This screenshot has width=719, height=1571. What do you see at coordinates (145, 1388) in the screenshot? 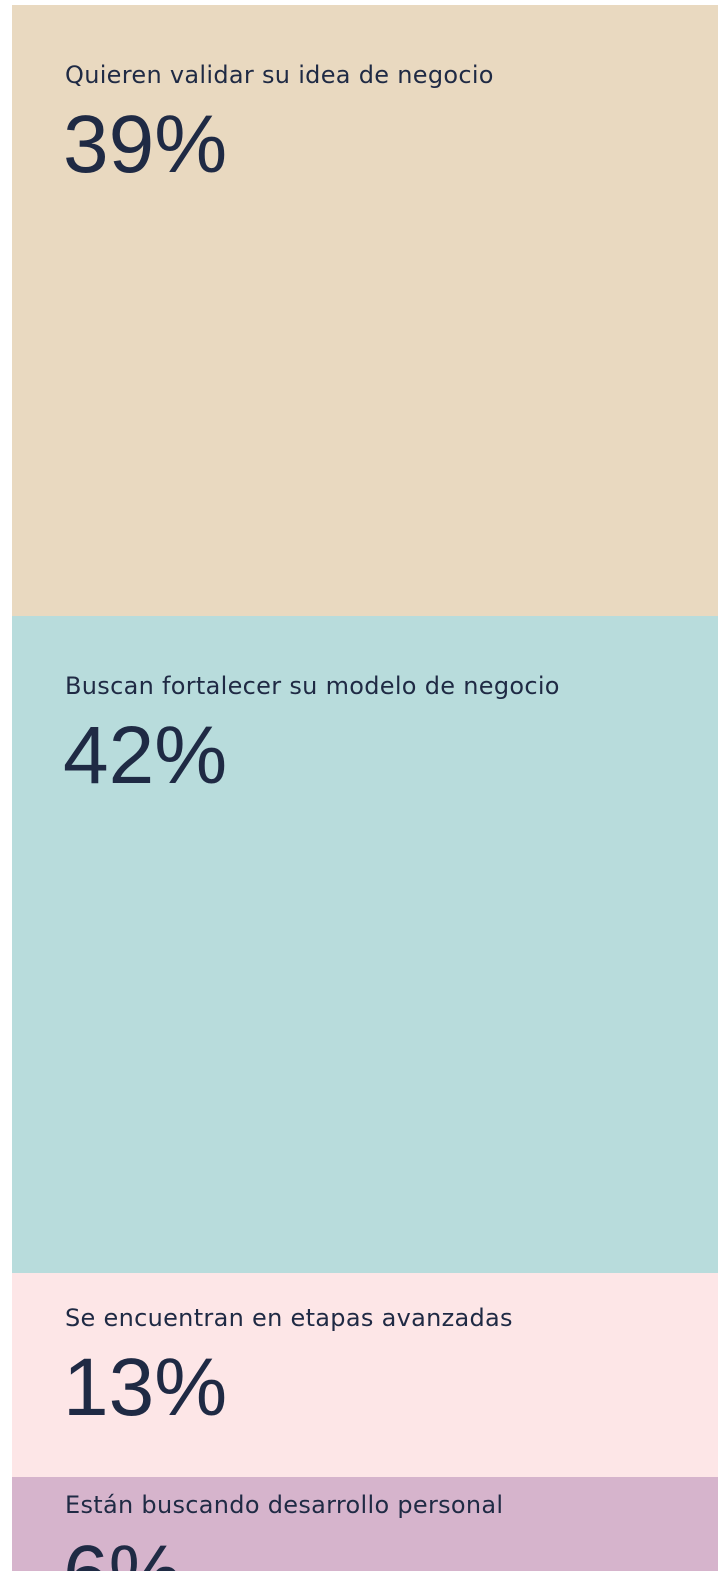
I see `value-label: 13%` at bounding box center [145, 1388].